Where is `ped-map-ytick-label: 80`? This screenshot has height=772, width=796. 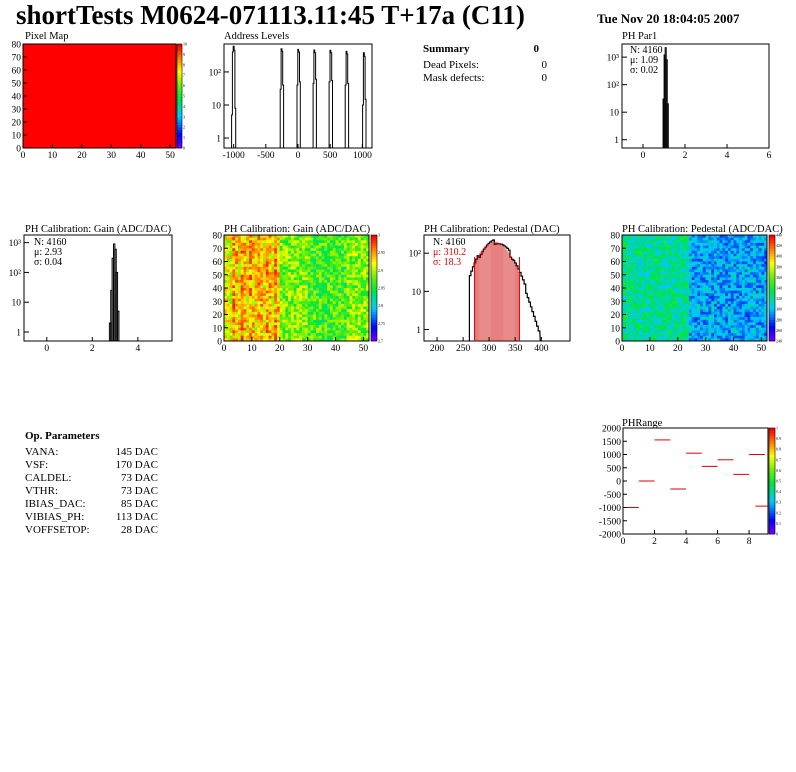 ped-map-ytick-label: 80 is located at coordinates (616, 237).